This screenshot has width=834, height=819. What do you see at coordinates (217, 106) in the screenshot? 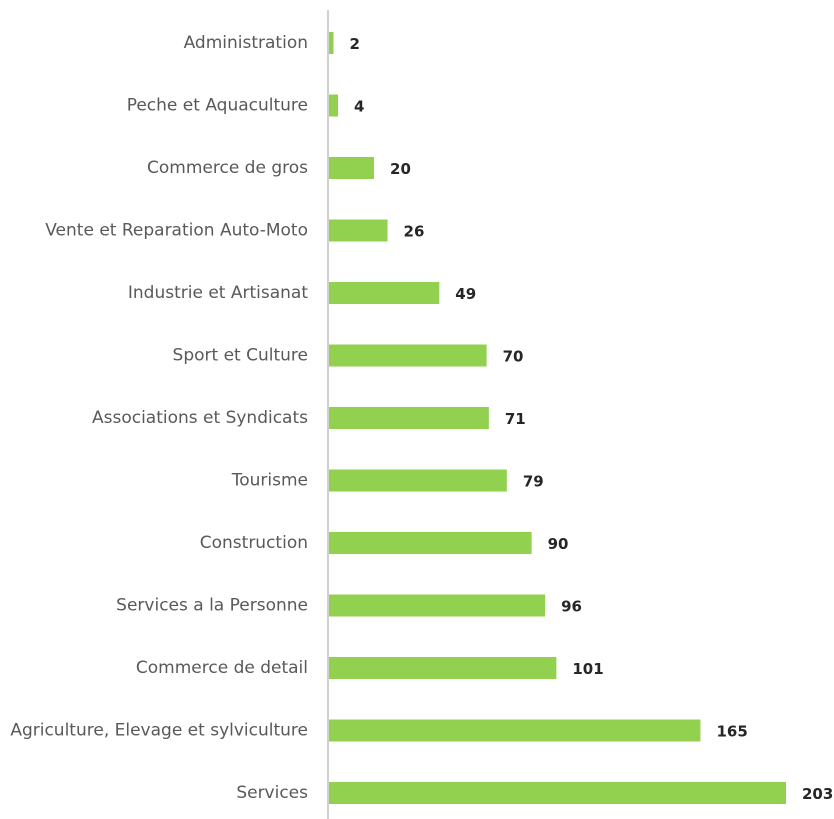
I see `category-label: Peche et Aquaculture` at bounding box center [217, 106].